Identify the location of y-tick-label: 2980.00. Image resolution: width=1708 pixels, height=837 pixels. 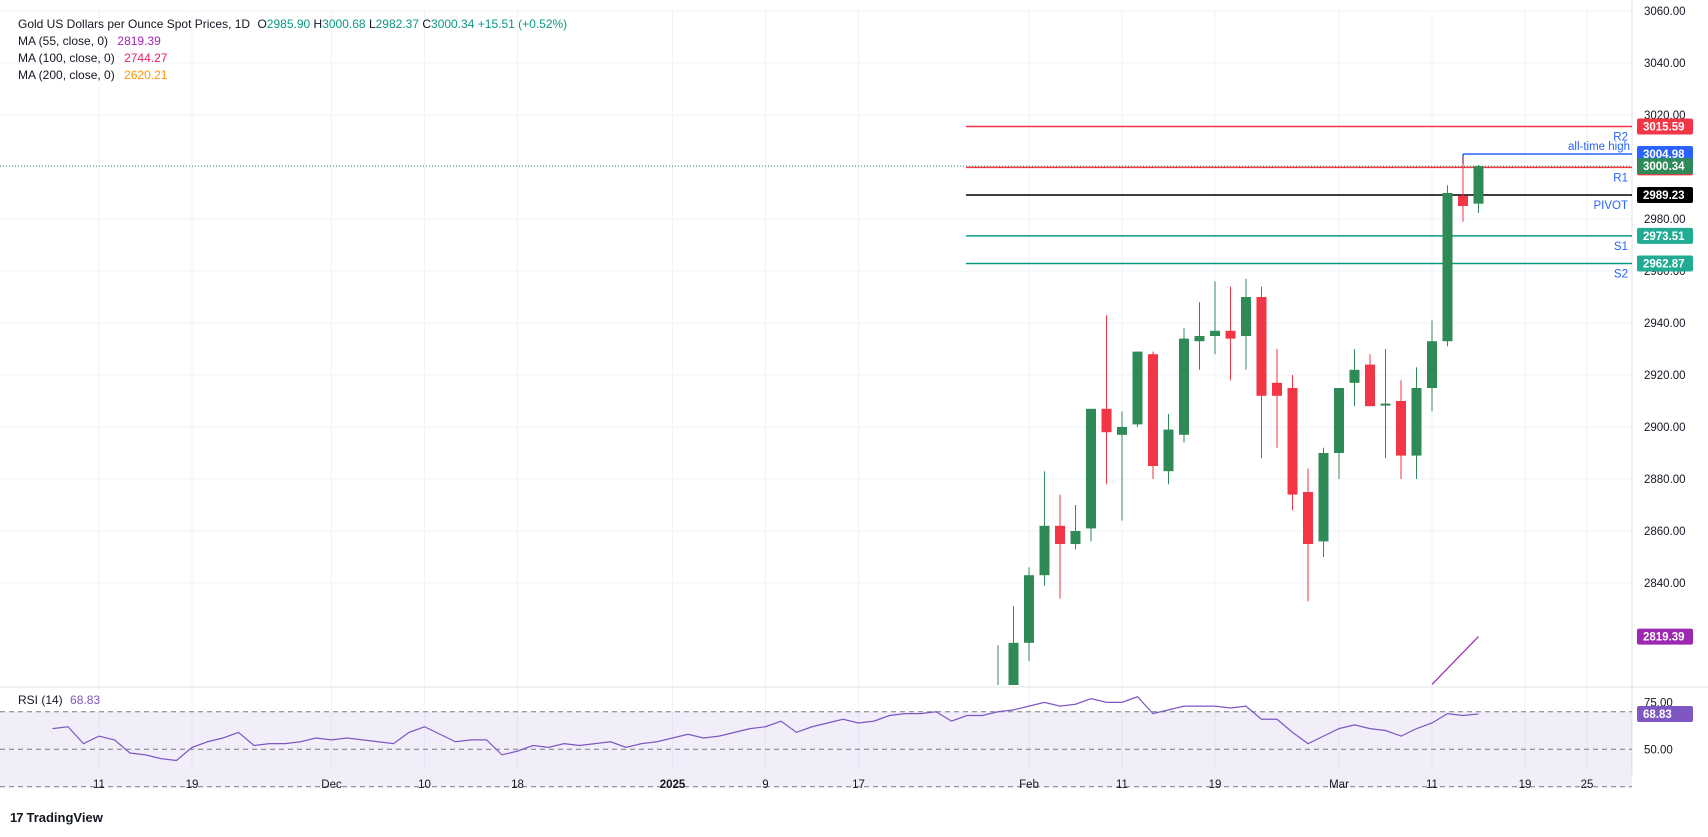
(1665, 220).